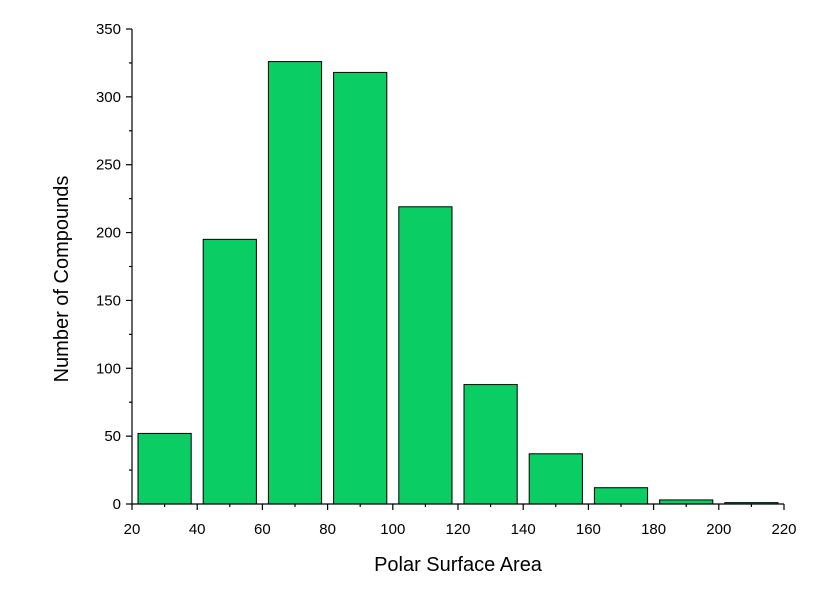 Image resolution: width=840 pixels, height=590 pixels. I want to click on x-tick-label: 140, so click(523, 529).